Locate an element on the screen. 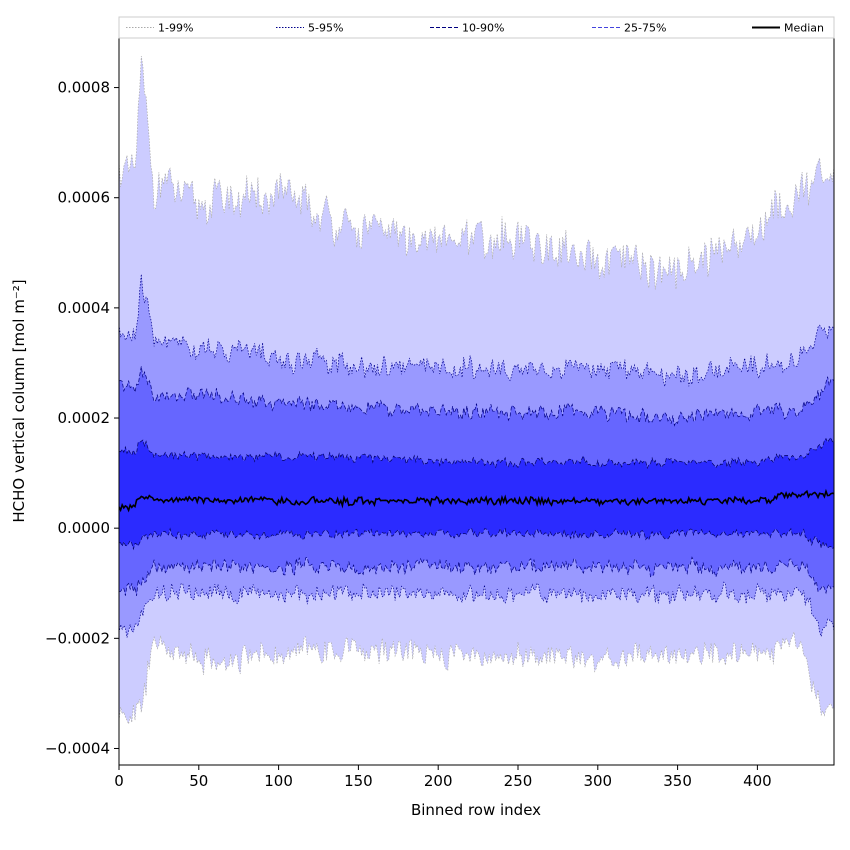  y-tick-label: 0.0008 is located at coordinates (84, 88).